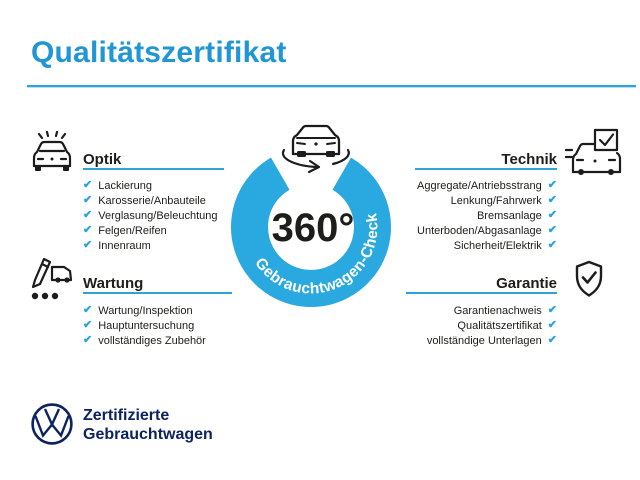 The image size is (640, 480). I want to click on service-pencil-car-icon, so click(52, 278).